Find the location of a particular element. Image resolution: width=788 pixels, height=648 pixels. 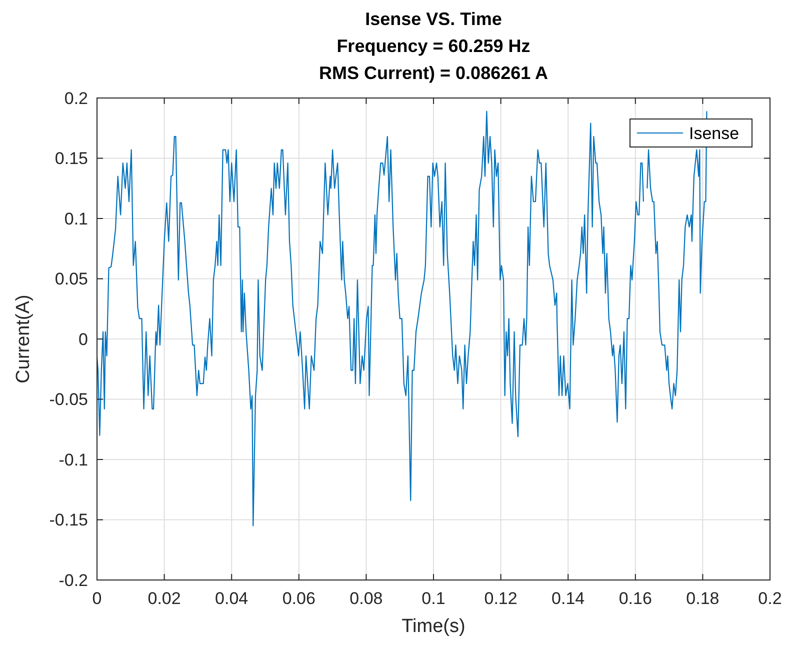

y-tick-label: -0.2 is located at coordinates (73, 580).